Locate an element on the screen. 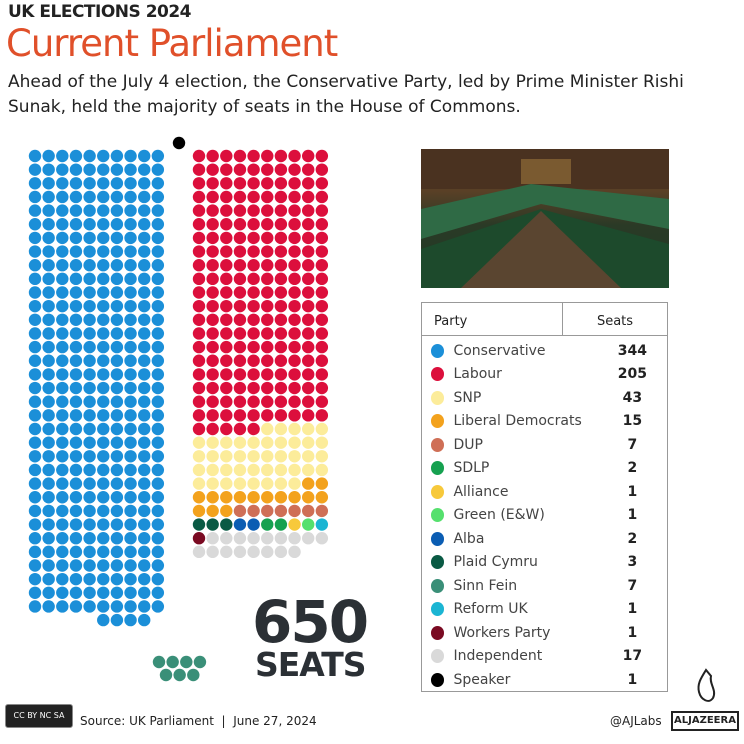 The image size is (744, 744). source-text: Source: UK Parliament | June 27, 2024 is located at coordinates (198, 721).